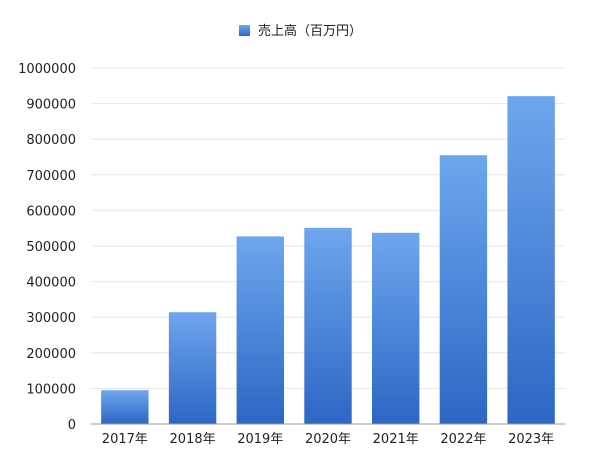 This screenshot has height=467, width=600. What do you see at coordinates (310, 31) in the screenshot?
I see `legend-label: 売上高（百万円）` at bounding box center [310, 31].